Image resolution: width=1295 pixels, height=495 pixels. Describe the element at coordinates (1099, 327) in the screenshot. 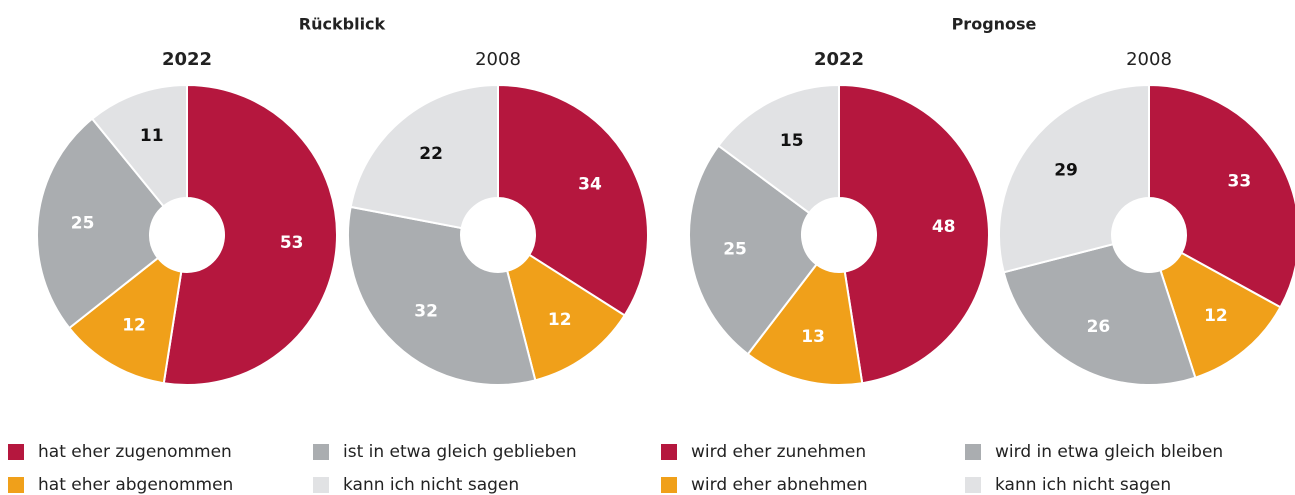

I see `data-label: 26` at that location.